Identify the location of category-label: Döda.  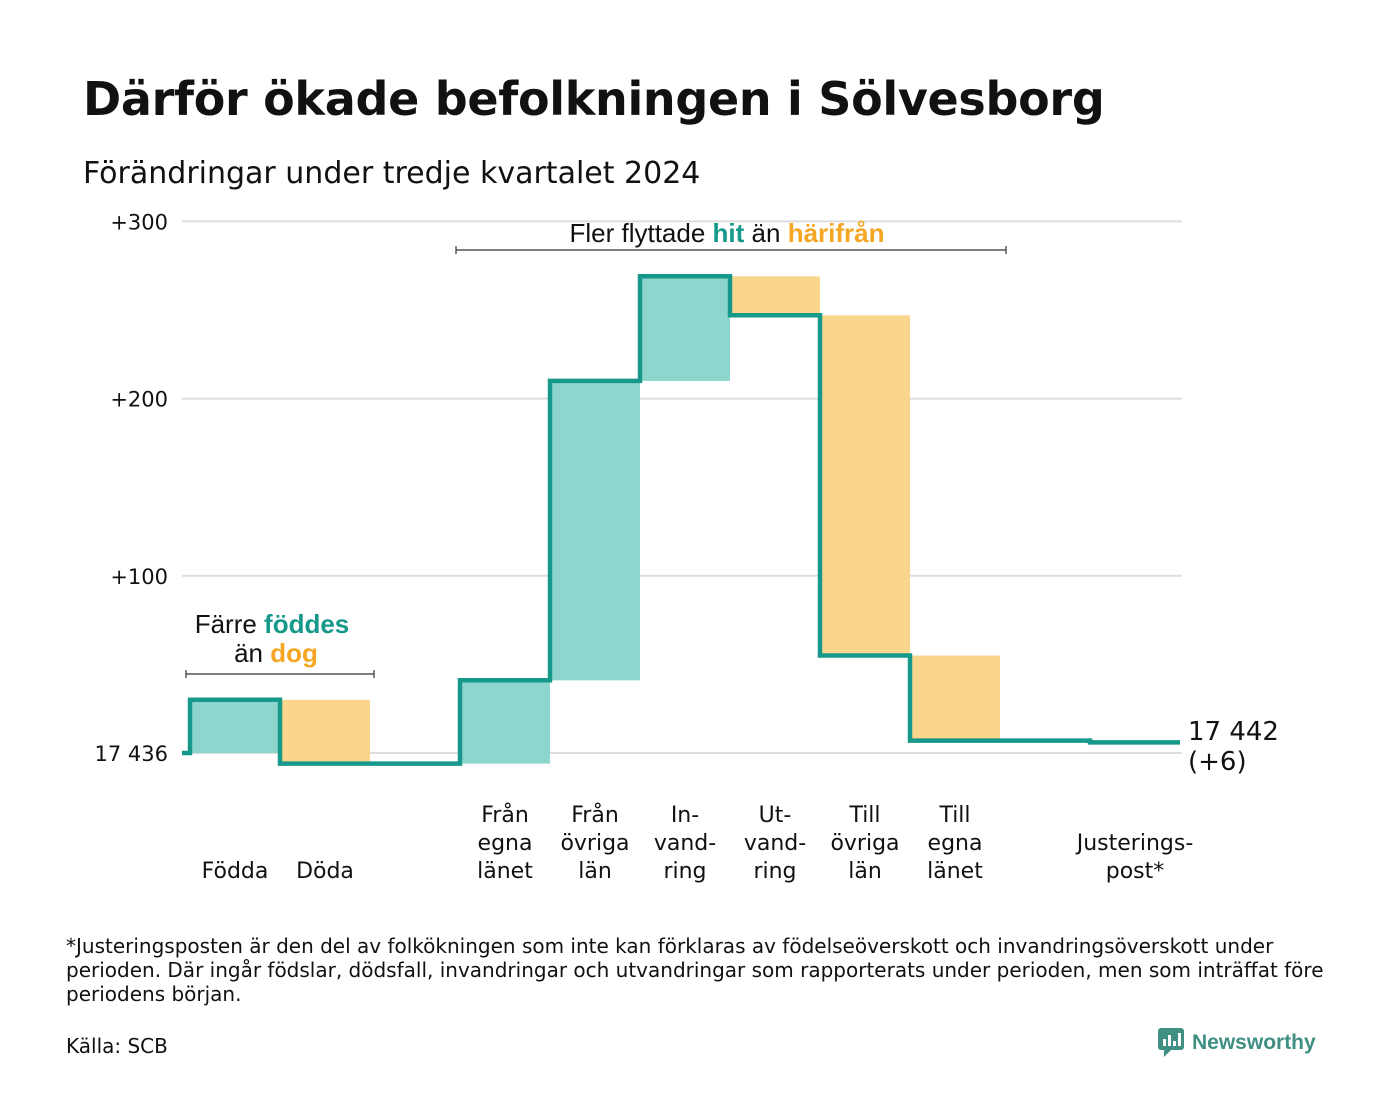
(325, 871).